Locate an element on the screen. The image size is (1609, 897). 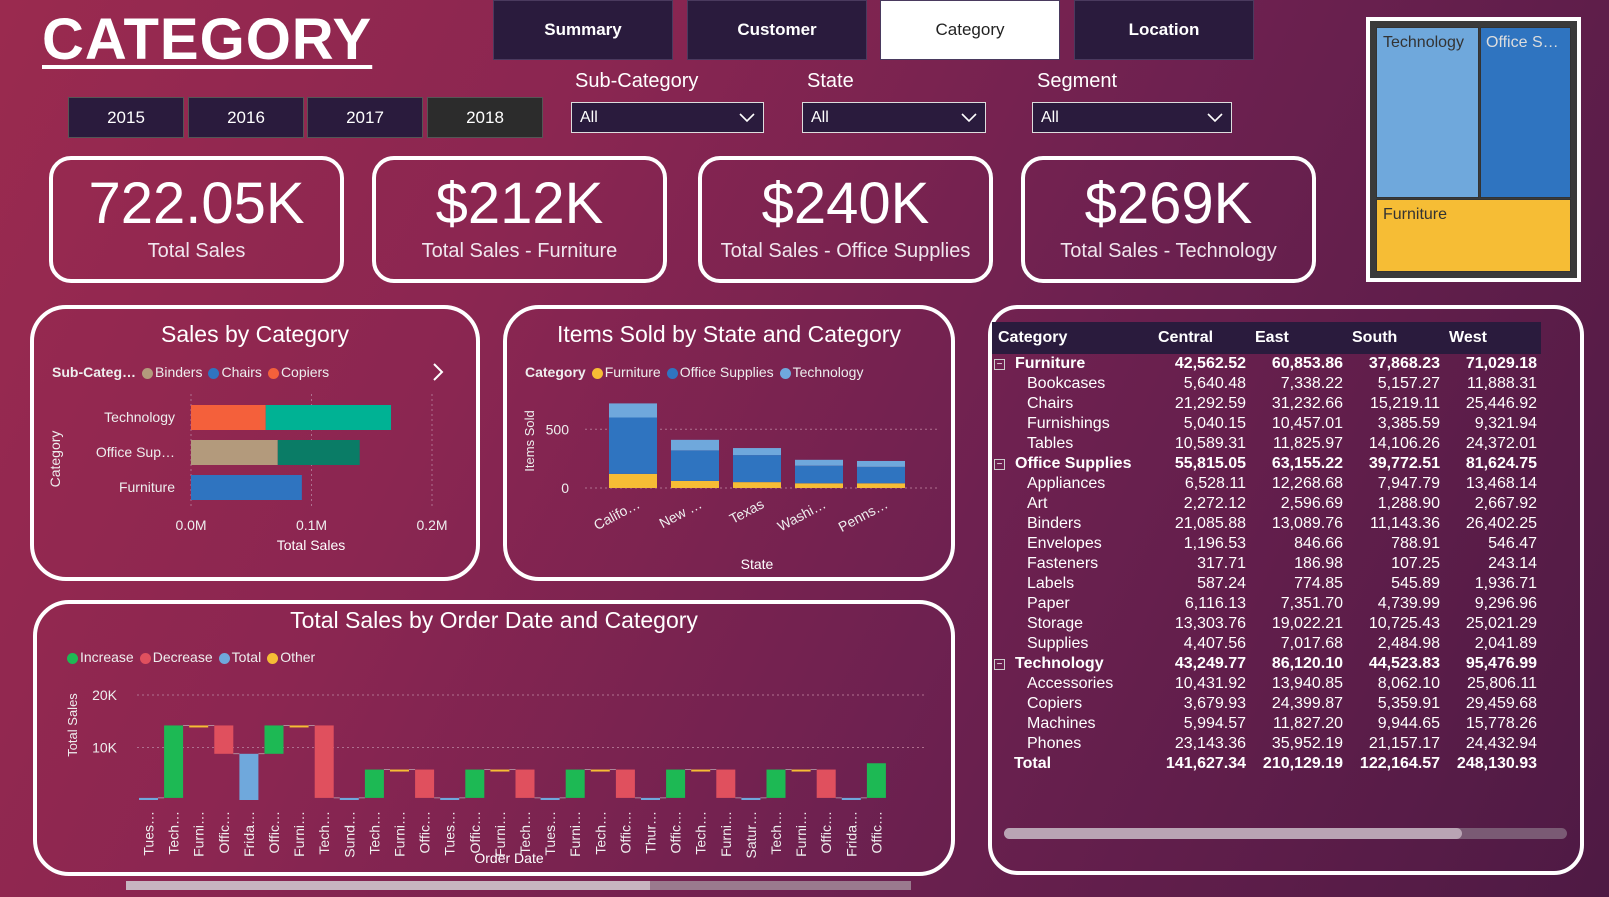
header-south: South is located at coordinates (1375, 337).